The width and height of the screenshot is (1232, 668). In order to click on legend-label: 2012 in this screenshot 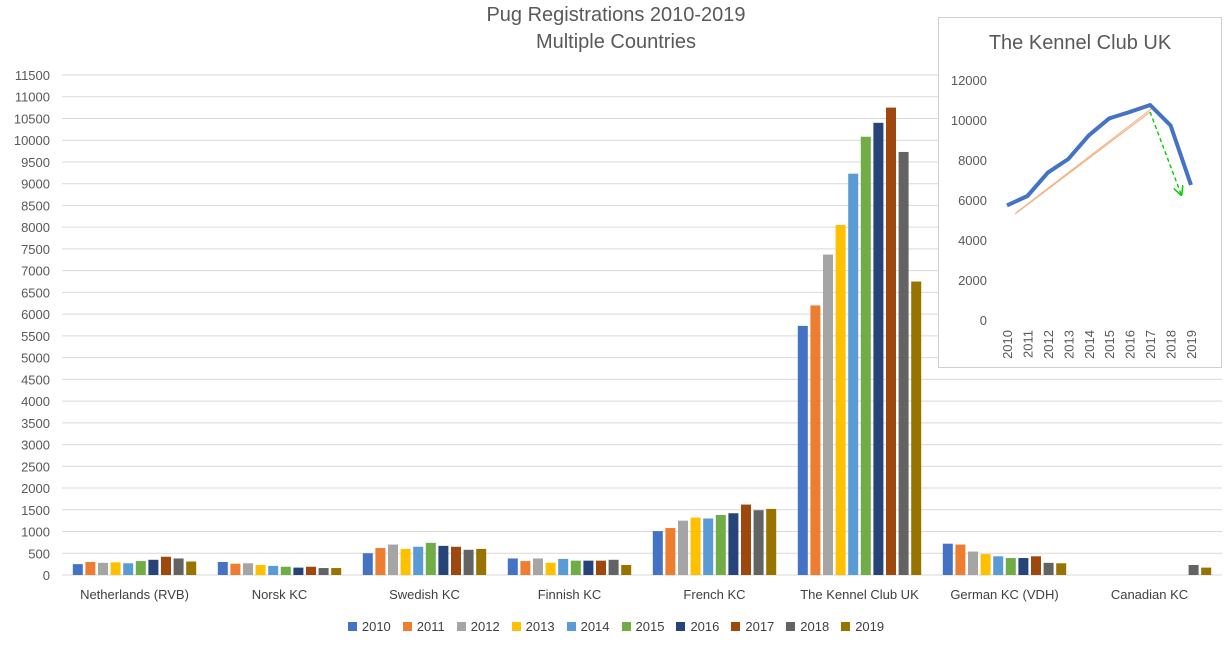, I will do `click(485, 626)`.